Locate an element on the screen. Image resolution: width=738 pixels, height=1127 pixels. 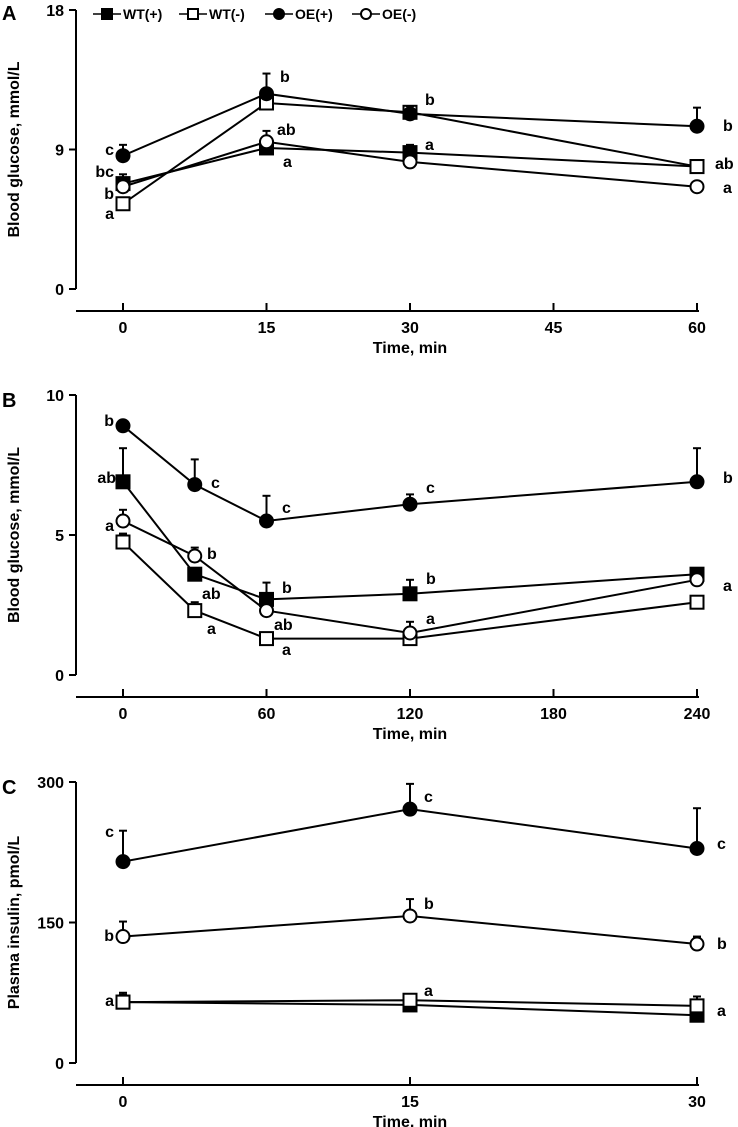
y-tick-label: 10 is located at coordinates (55, 396).